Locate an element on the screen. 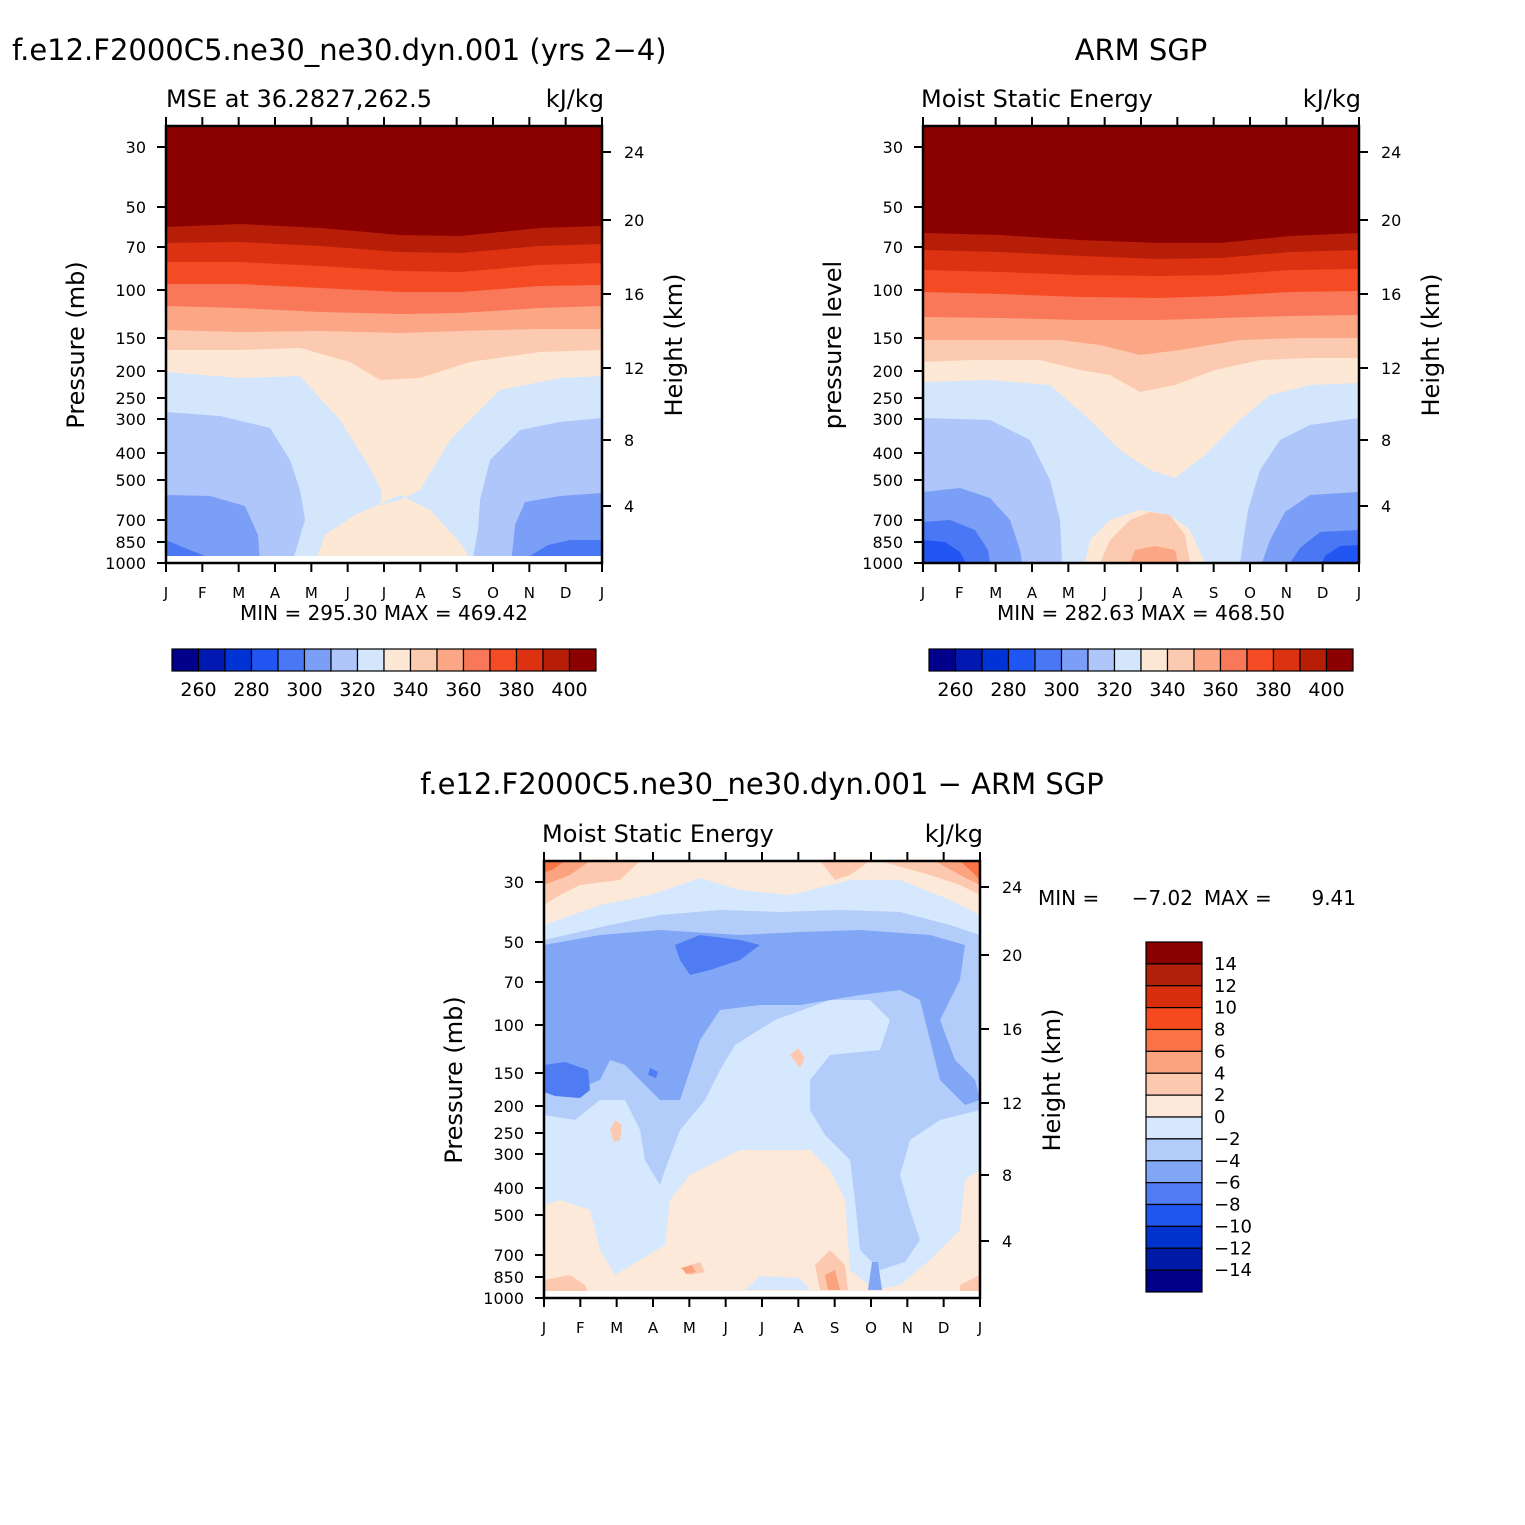 This screenshot has width=1525, height=1525. panel-model-left-string: MSE at 36.2827,262.5 is located at coordinates (299, 99).